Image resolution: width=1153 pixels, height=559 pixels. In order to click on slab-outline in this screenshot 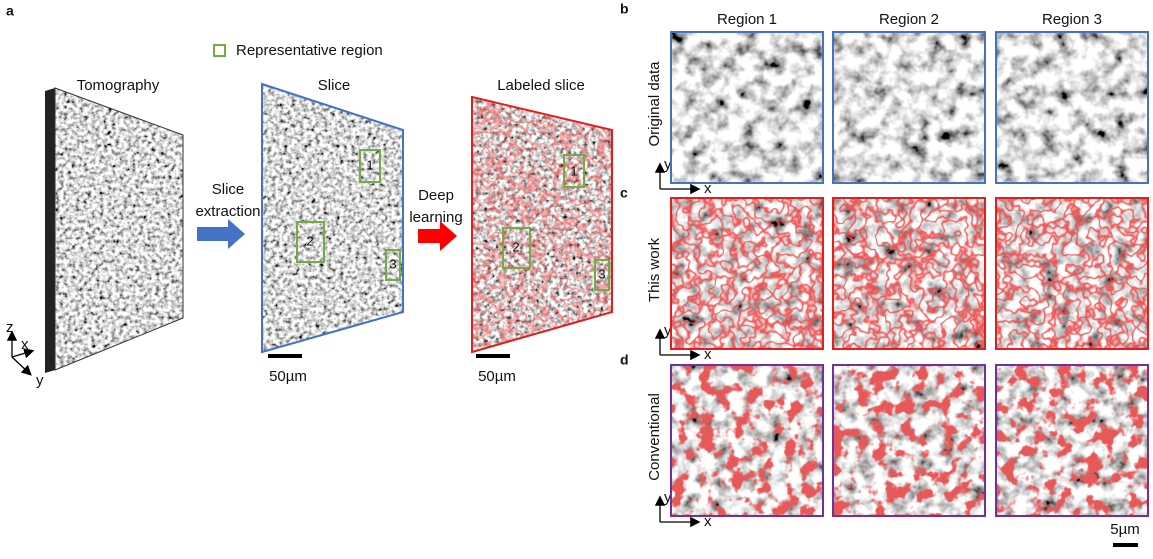, I will do `click(119, 229)`.